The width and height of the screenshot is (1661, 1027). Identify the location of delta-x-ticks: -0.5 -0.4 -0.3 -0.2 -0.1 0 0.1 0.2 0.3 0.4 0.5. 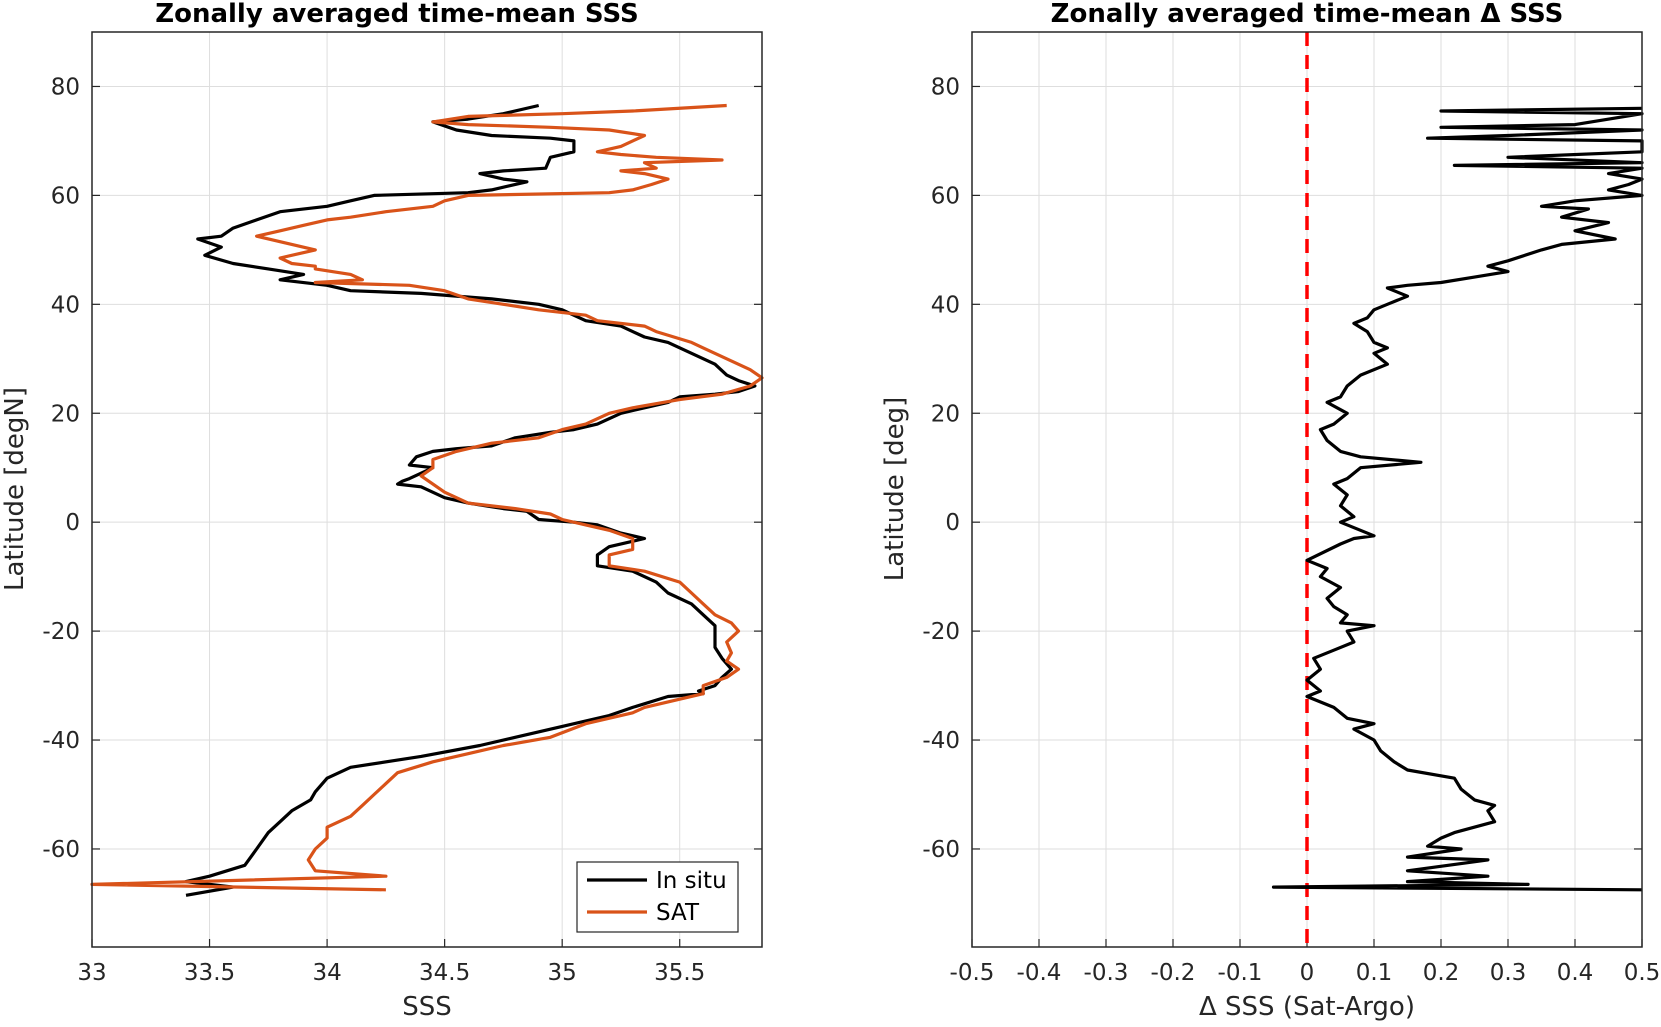
(1305, 962).